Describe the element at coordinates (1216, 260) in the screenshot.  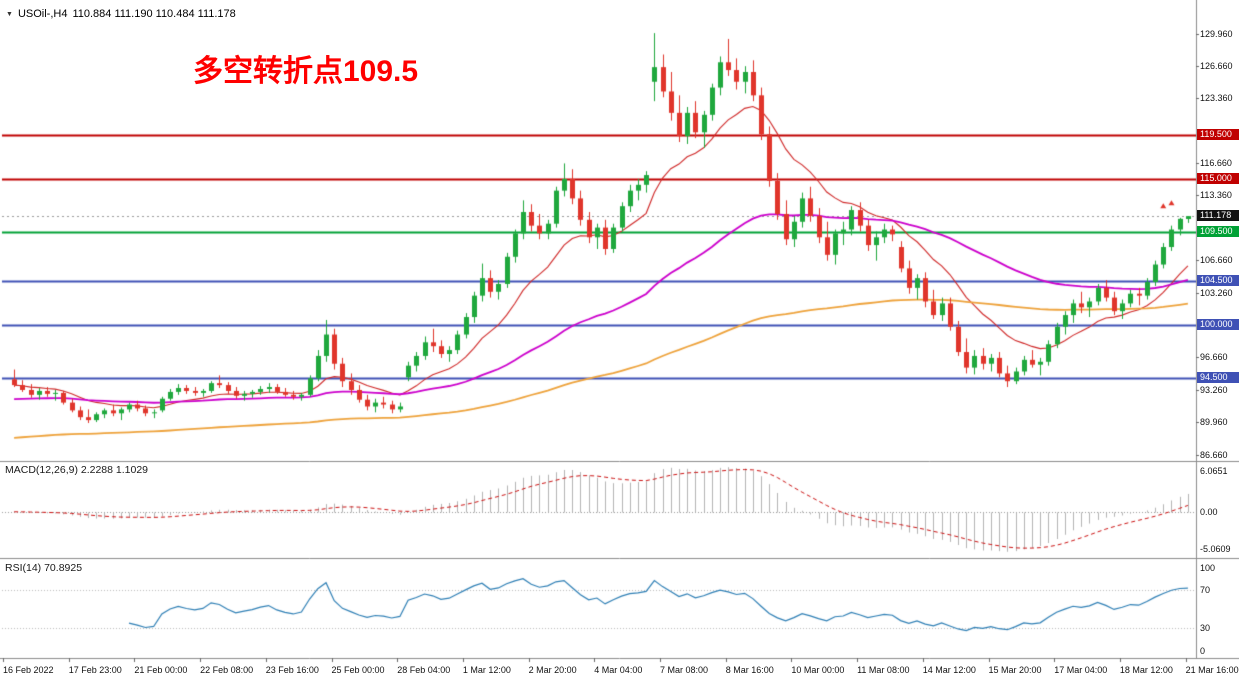
I see `price-axis-label: 106.660` at that location.